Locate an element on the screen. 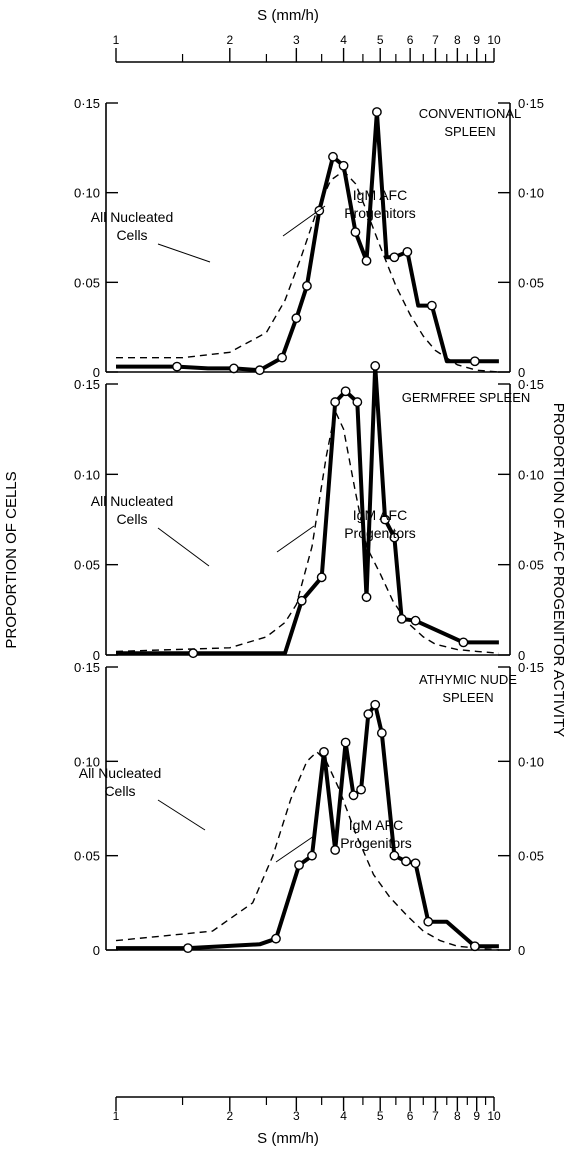  series-line-igm-afc-progenitors is located at coordinates (307, 826).